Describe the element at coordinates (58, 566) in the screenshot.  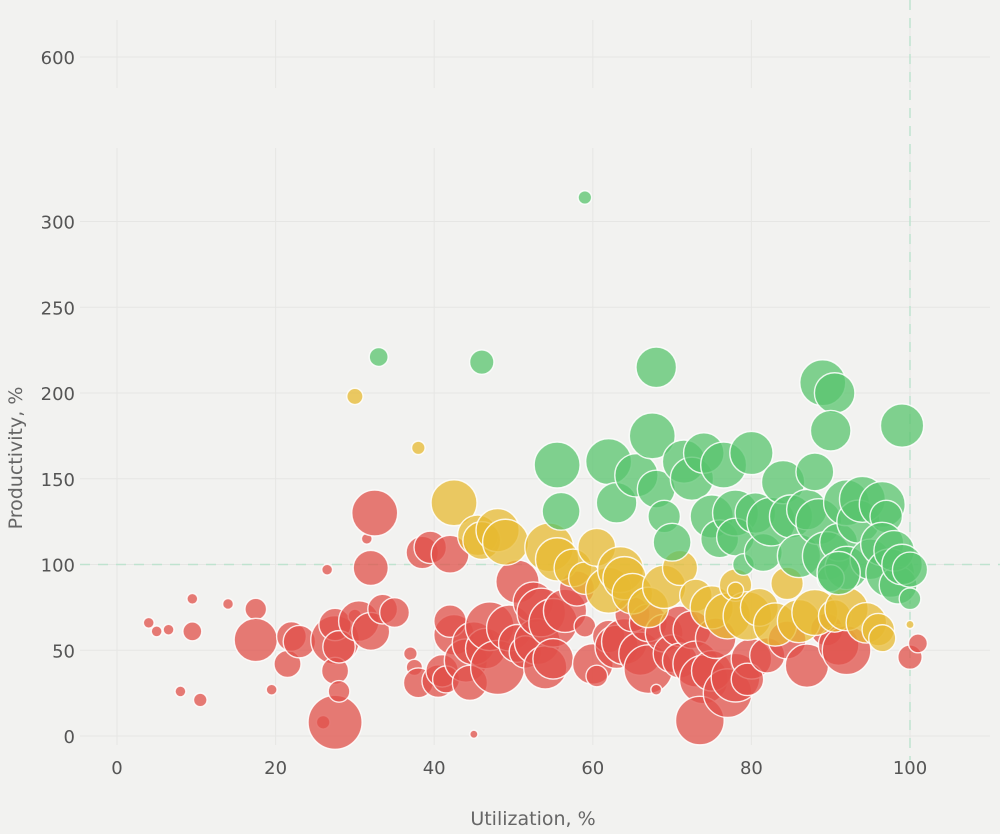
I see `y-tick-label: 100` at that location.